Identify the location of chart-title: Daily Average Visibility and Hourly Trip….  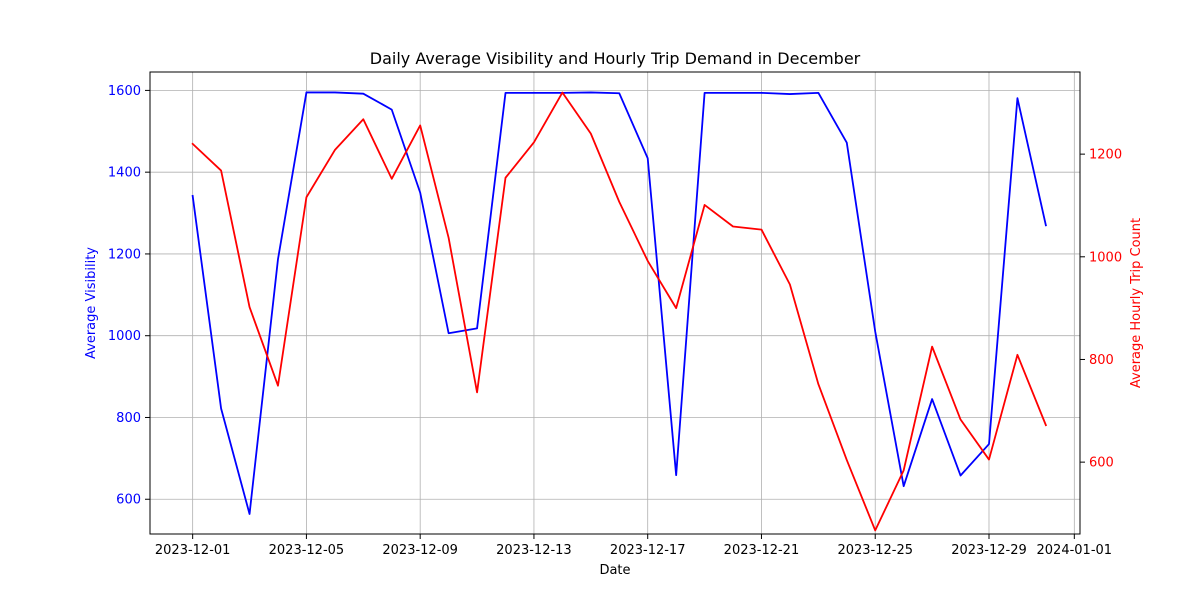
(615, 58).